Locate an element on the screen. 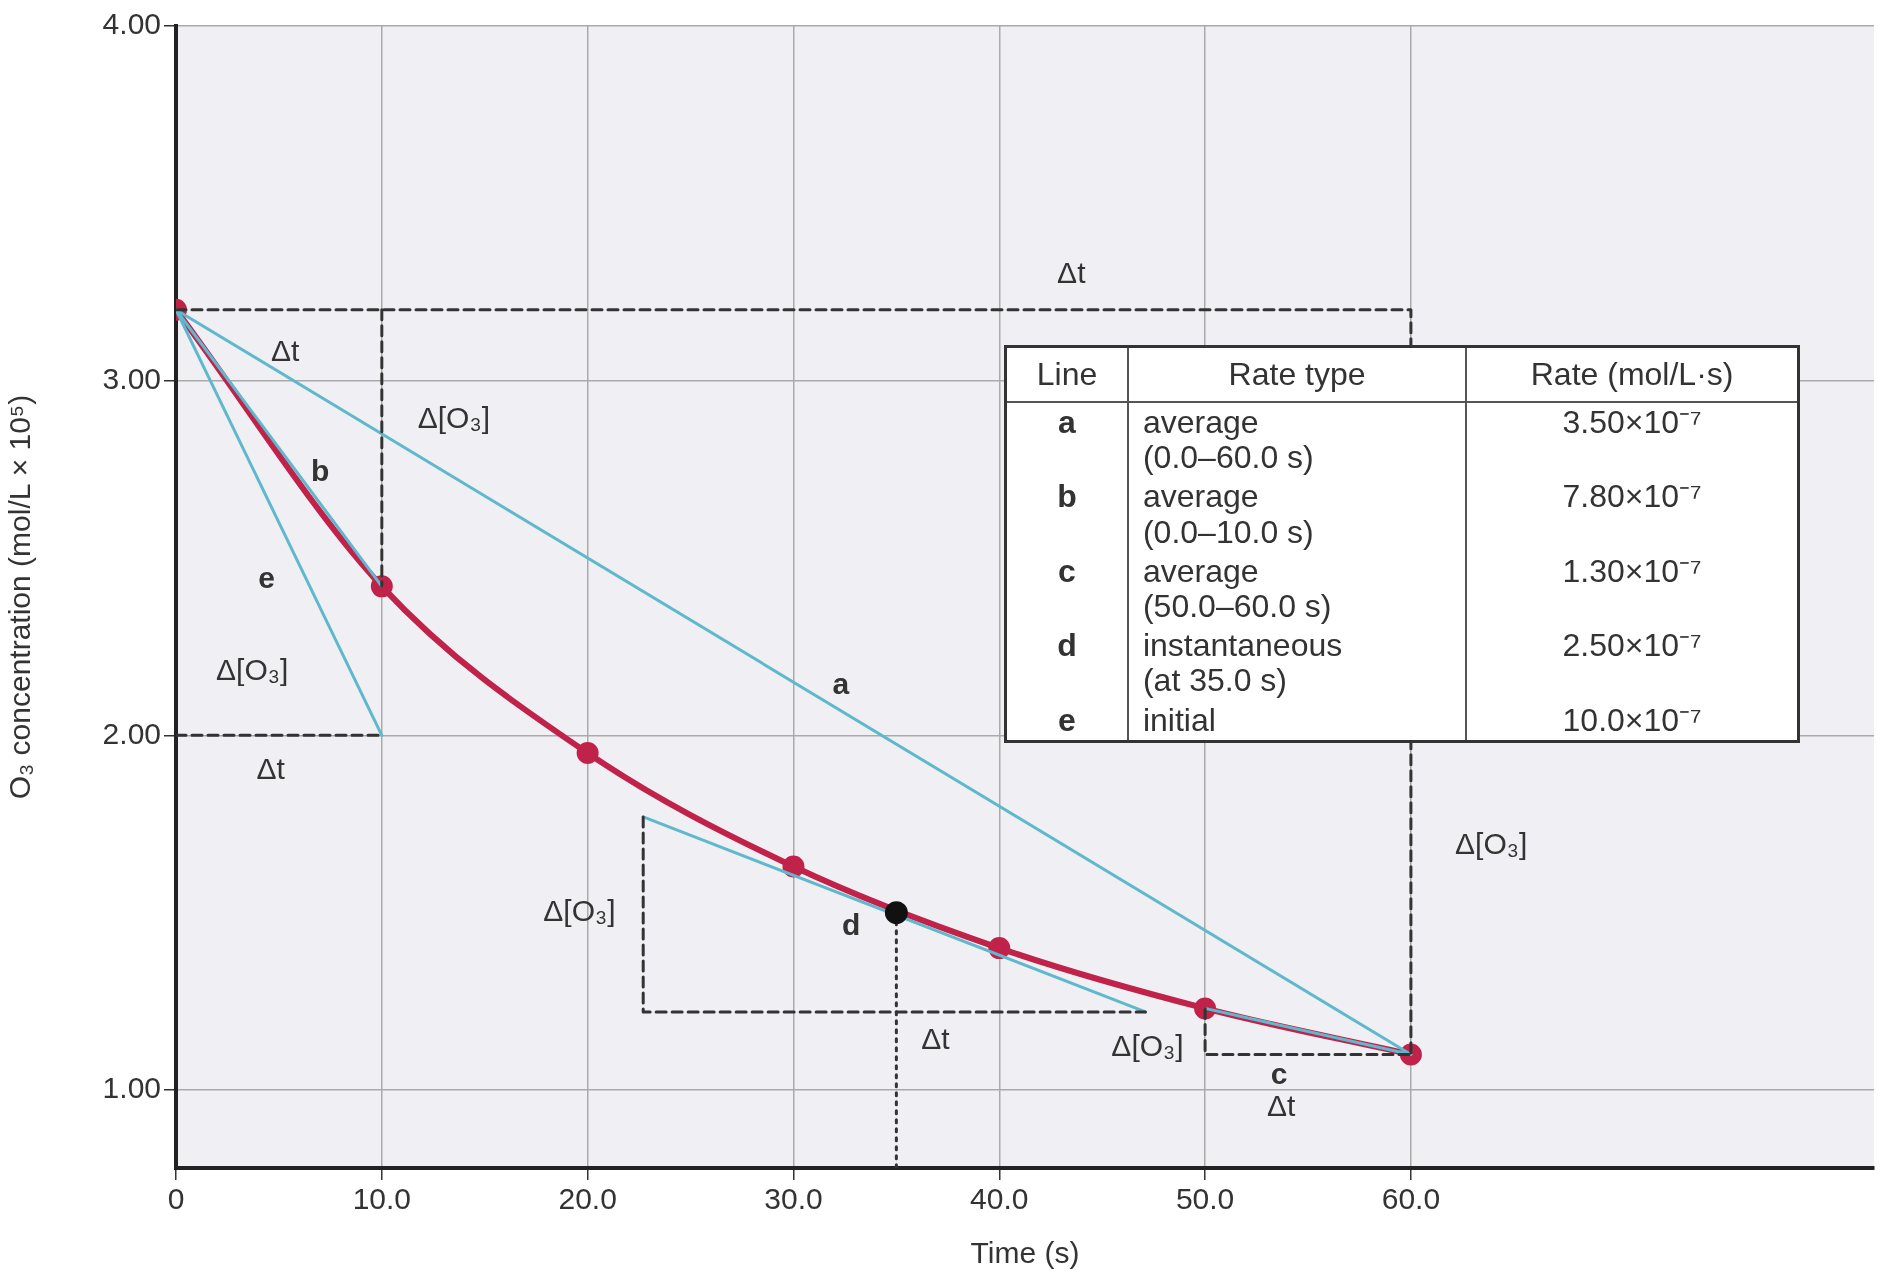 This screenshot has width=1888, height=1277. annotation: 3.50×10⁻⁷ is located at coordinates (1632, 440).